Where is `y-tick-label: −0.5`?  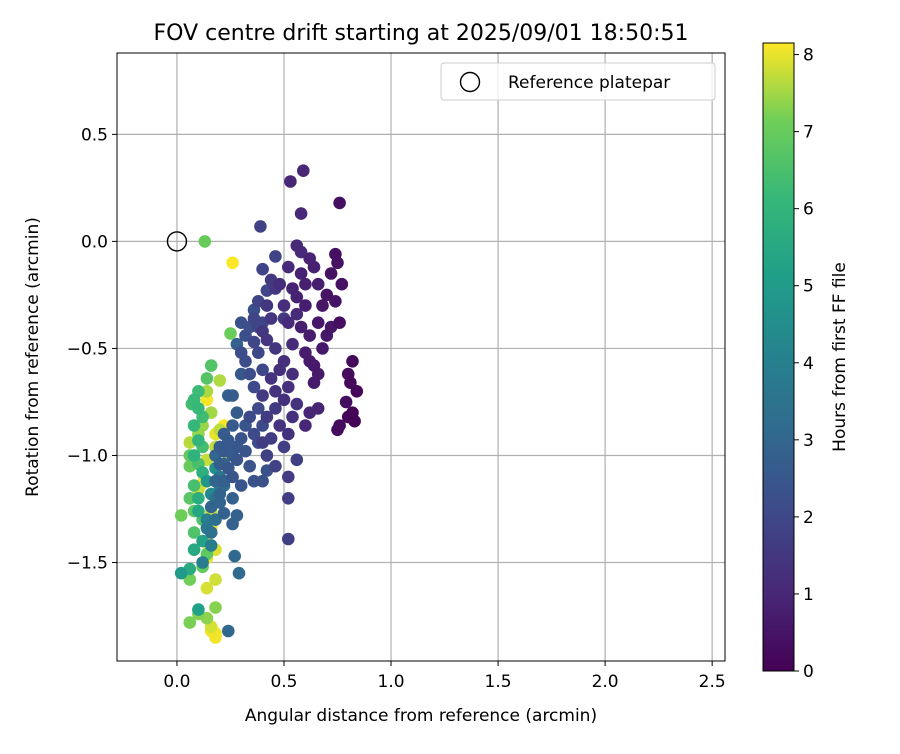
y-tick-label: −0.5 is located at coordinates (87, 349).